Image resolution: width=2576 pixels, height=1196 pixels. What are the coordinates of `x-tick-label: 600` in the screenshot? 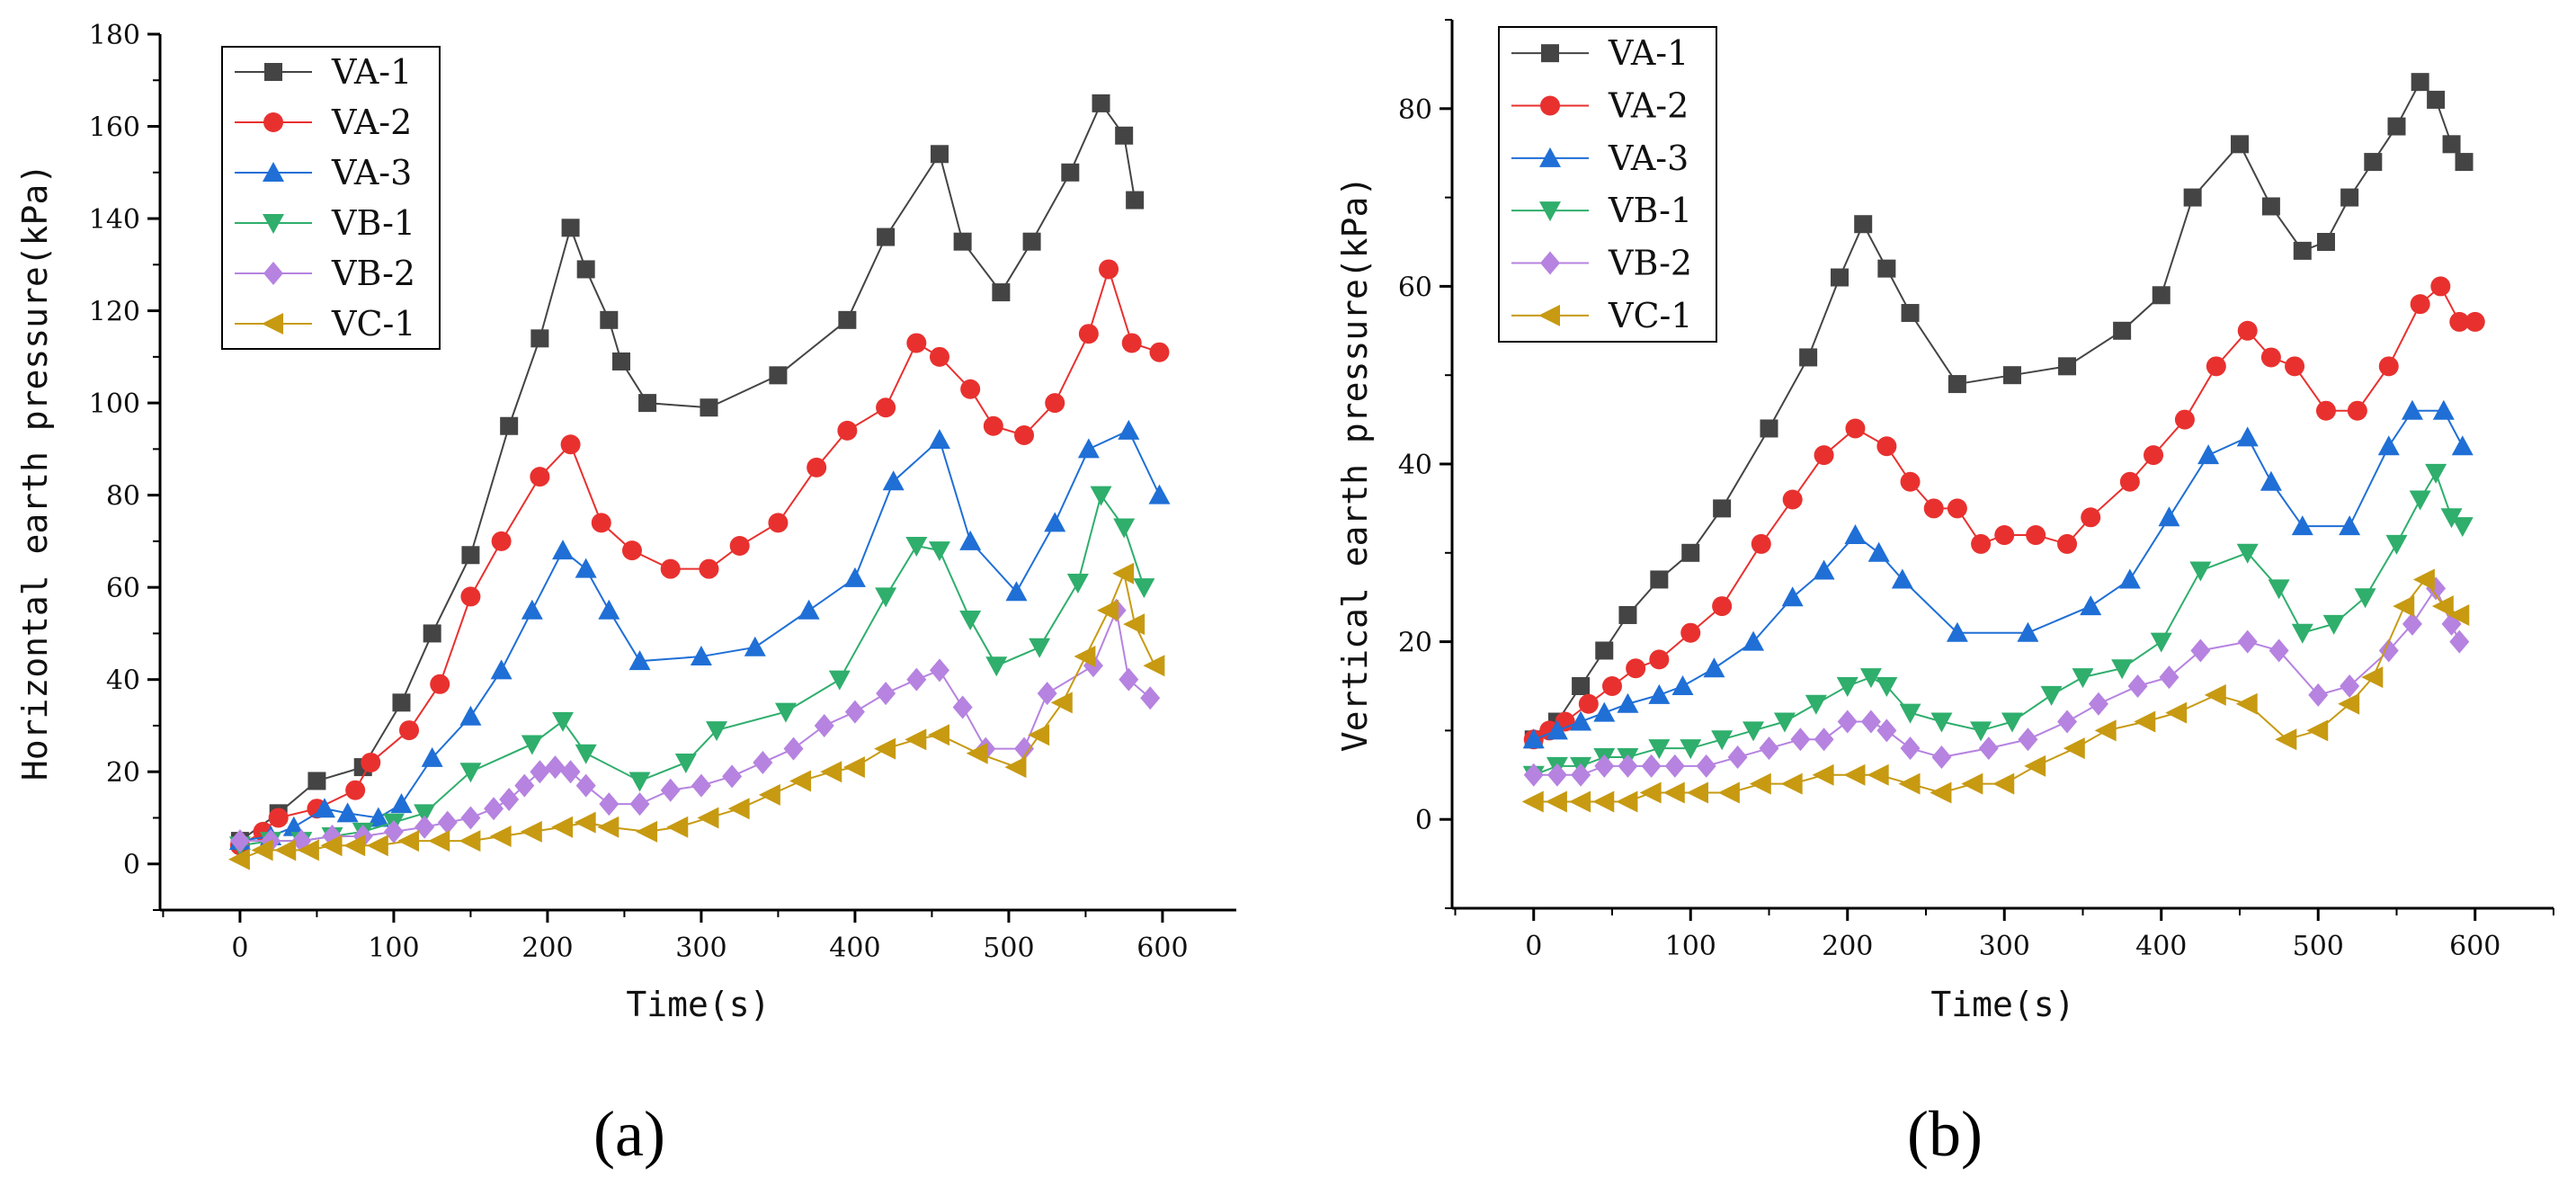 It's located at (2474, 946).